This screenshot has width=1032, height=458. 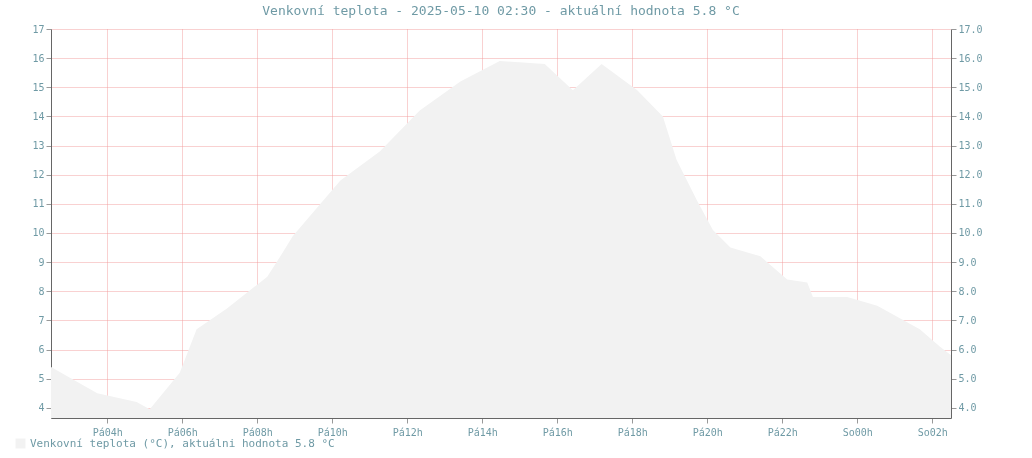 I want to click on x-tick-label: Pá10h, so click(x=332, y=432).